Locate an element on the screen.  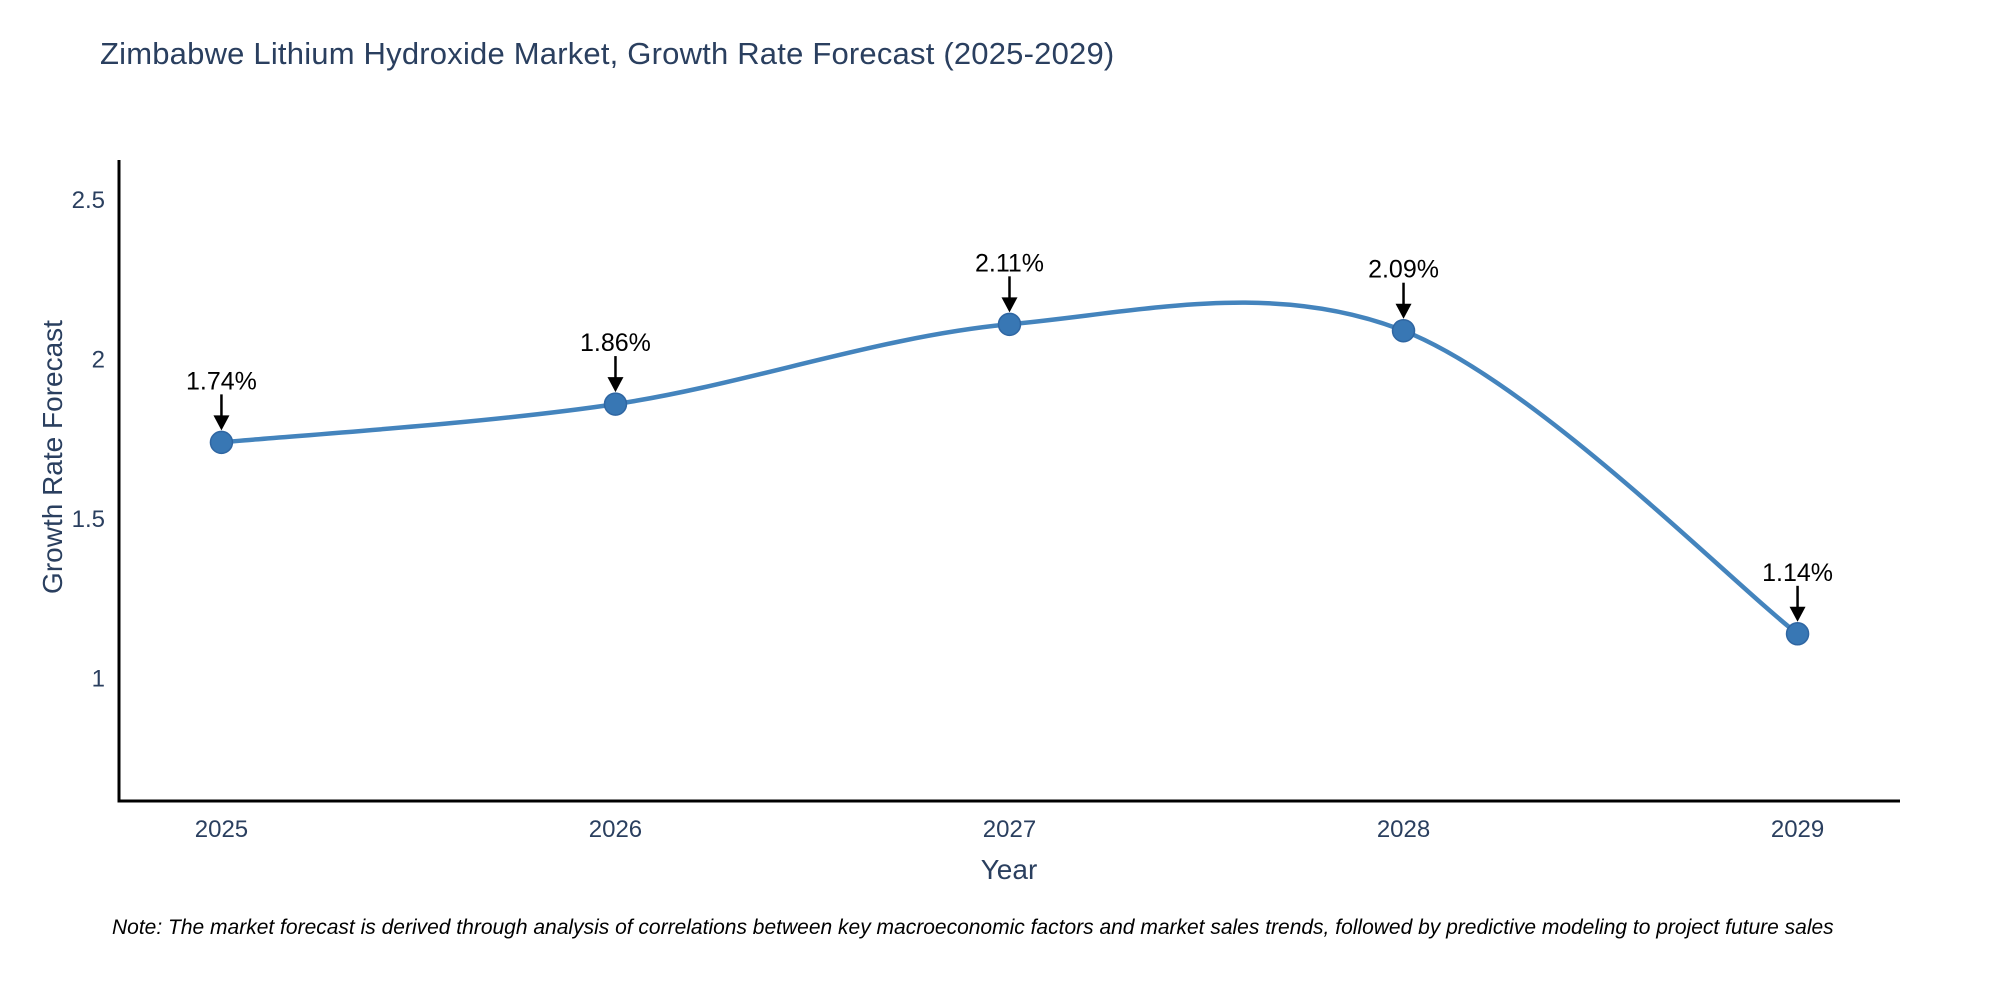
x-axis-title: Year is located at coordinates (1009, 869).